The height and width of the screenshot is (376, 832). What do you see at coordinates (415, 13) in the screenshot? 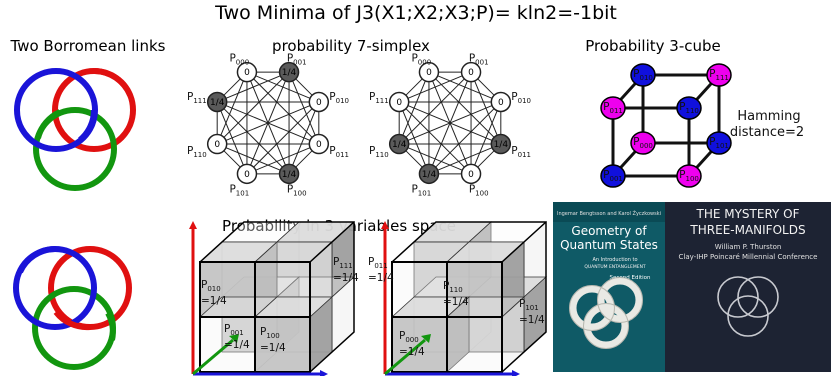
I see `page-title: Two Minima of J3(X1;X2;X3;P)= kln2=-1bit` at bounding box center [415, 13].